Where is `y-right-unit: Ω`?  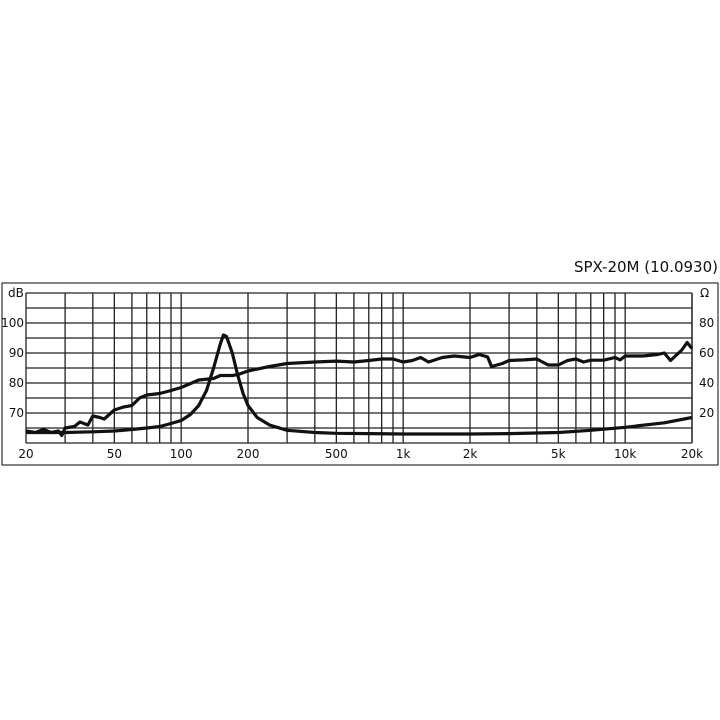
y-right-unit: Ω is located at coordinates (704, 293).